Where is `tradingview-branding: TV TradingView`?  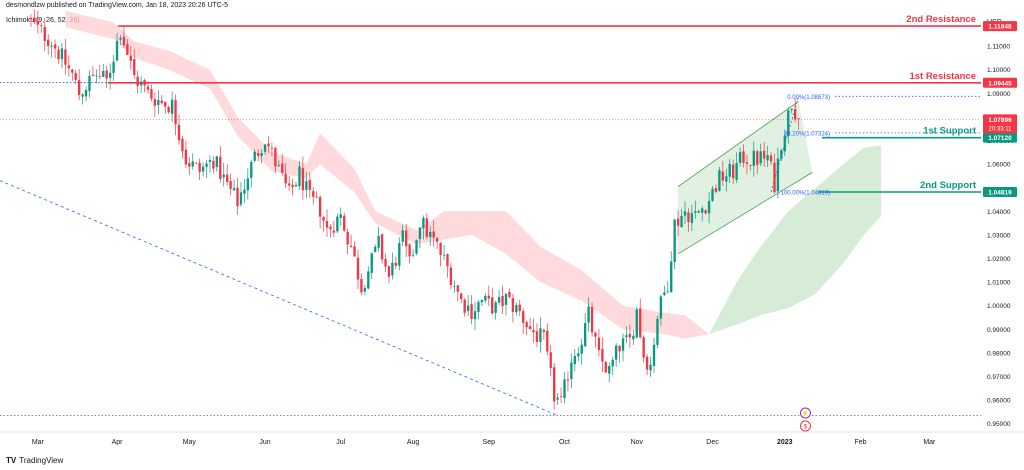
tradingview-branding: TV TradingView is located at coordinates (34, 460).